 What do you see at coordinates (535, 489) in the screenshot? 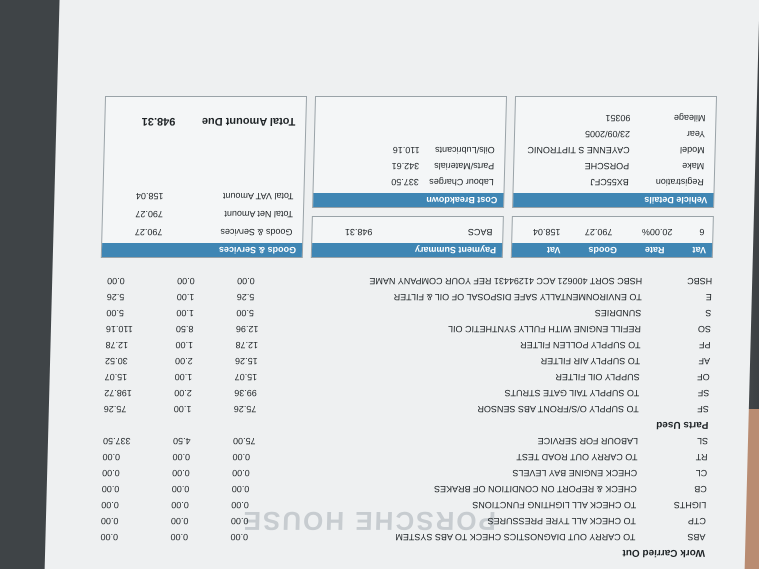
I see `work-desc: CHECK & REPORT ON CONDITION OF BRAKES` at bounding box center [535, 489].